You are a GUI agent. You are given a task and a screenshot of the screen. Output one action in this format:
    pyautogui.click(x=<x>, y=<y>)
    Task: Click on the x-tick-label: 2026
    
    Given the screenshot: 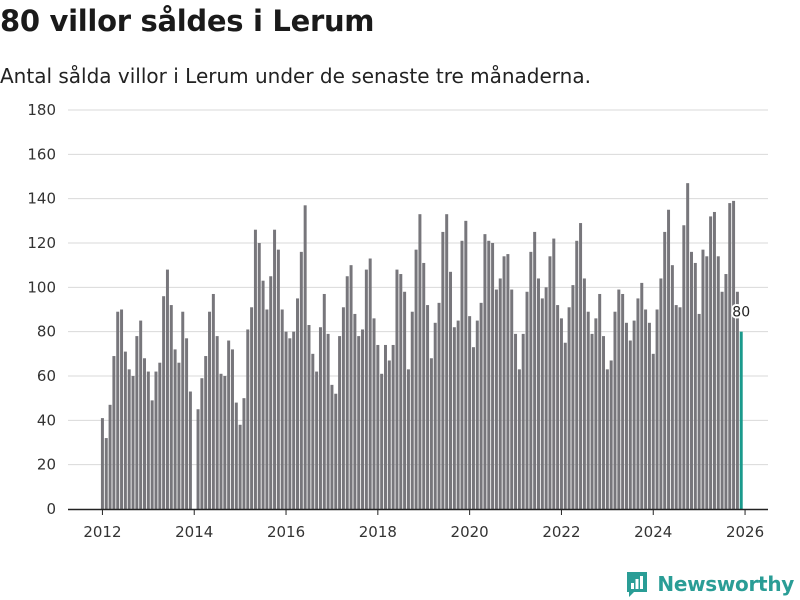 What is the action you would take?
    pyautogui.click(x=745, y=532)
    